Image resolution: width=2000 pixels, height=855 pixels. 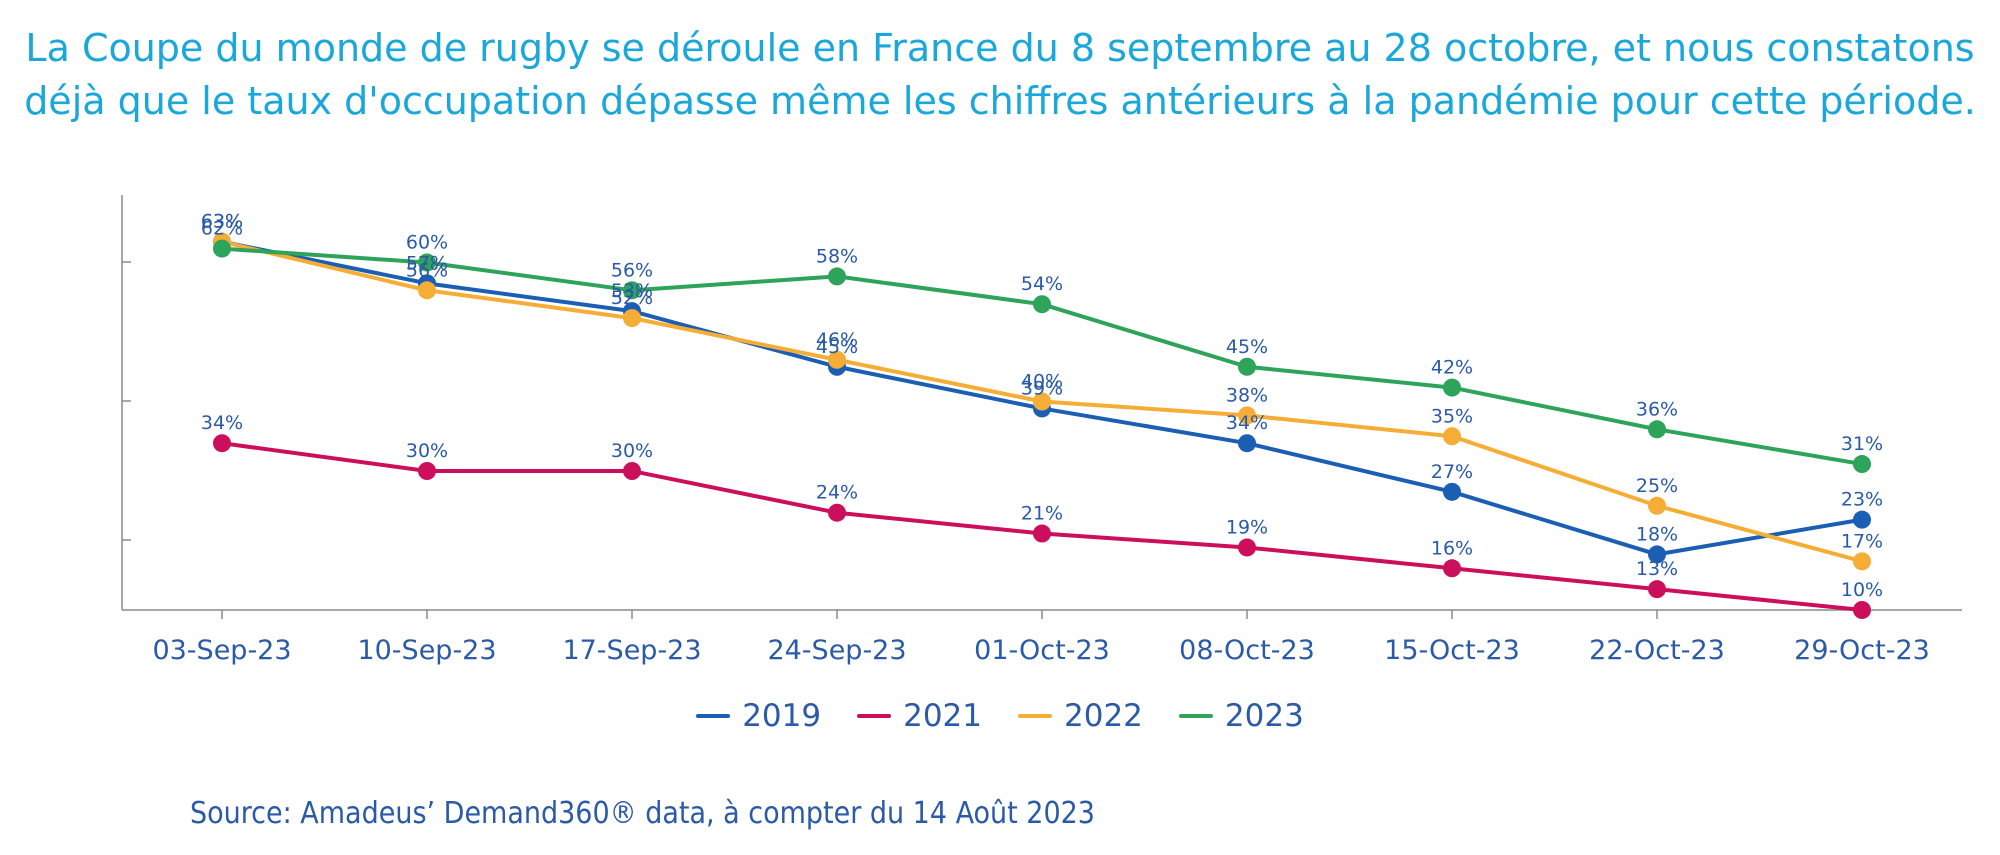 I want to click on data-label-2022: 46%, so click(x=837, y=340).